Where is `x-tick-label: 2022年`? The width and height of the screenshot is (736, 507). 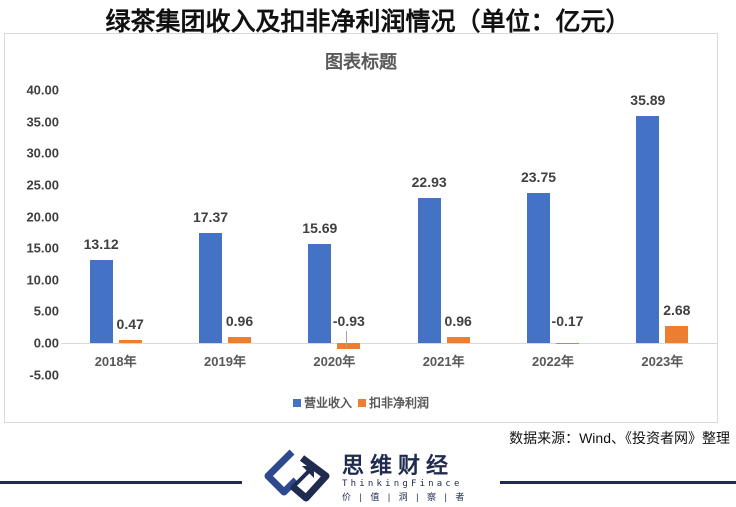
x-tick-label: 2022年 is located at coordinates (553, 361).